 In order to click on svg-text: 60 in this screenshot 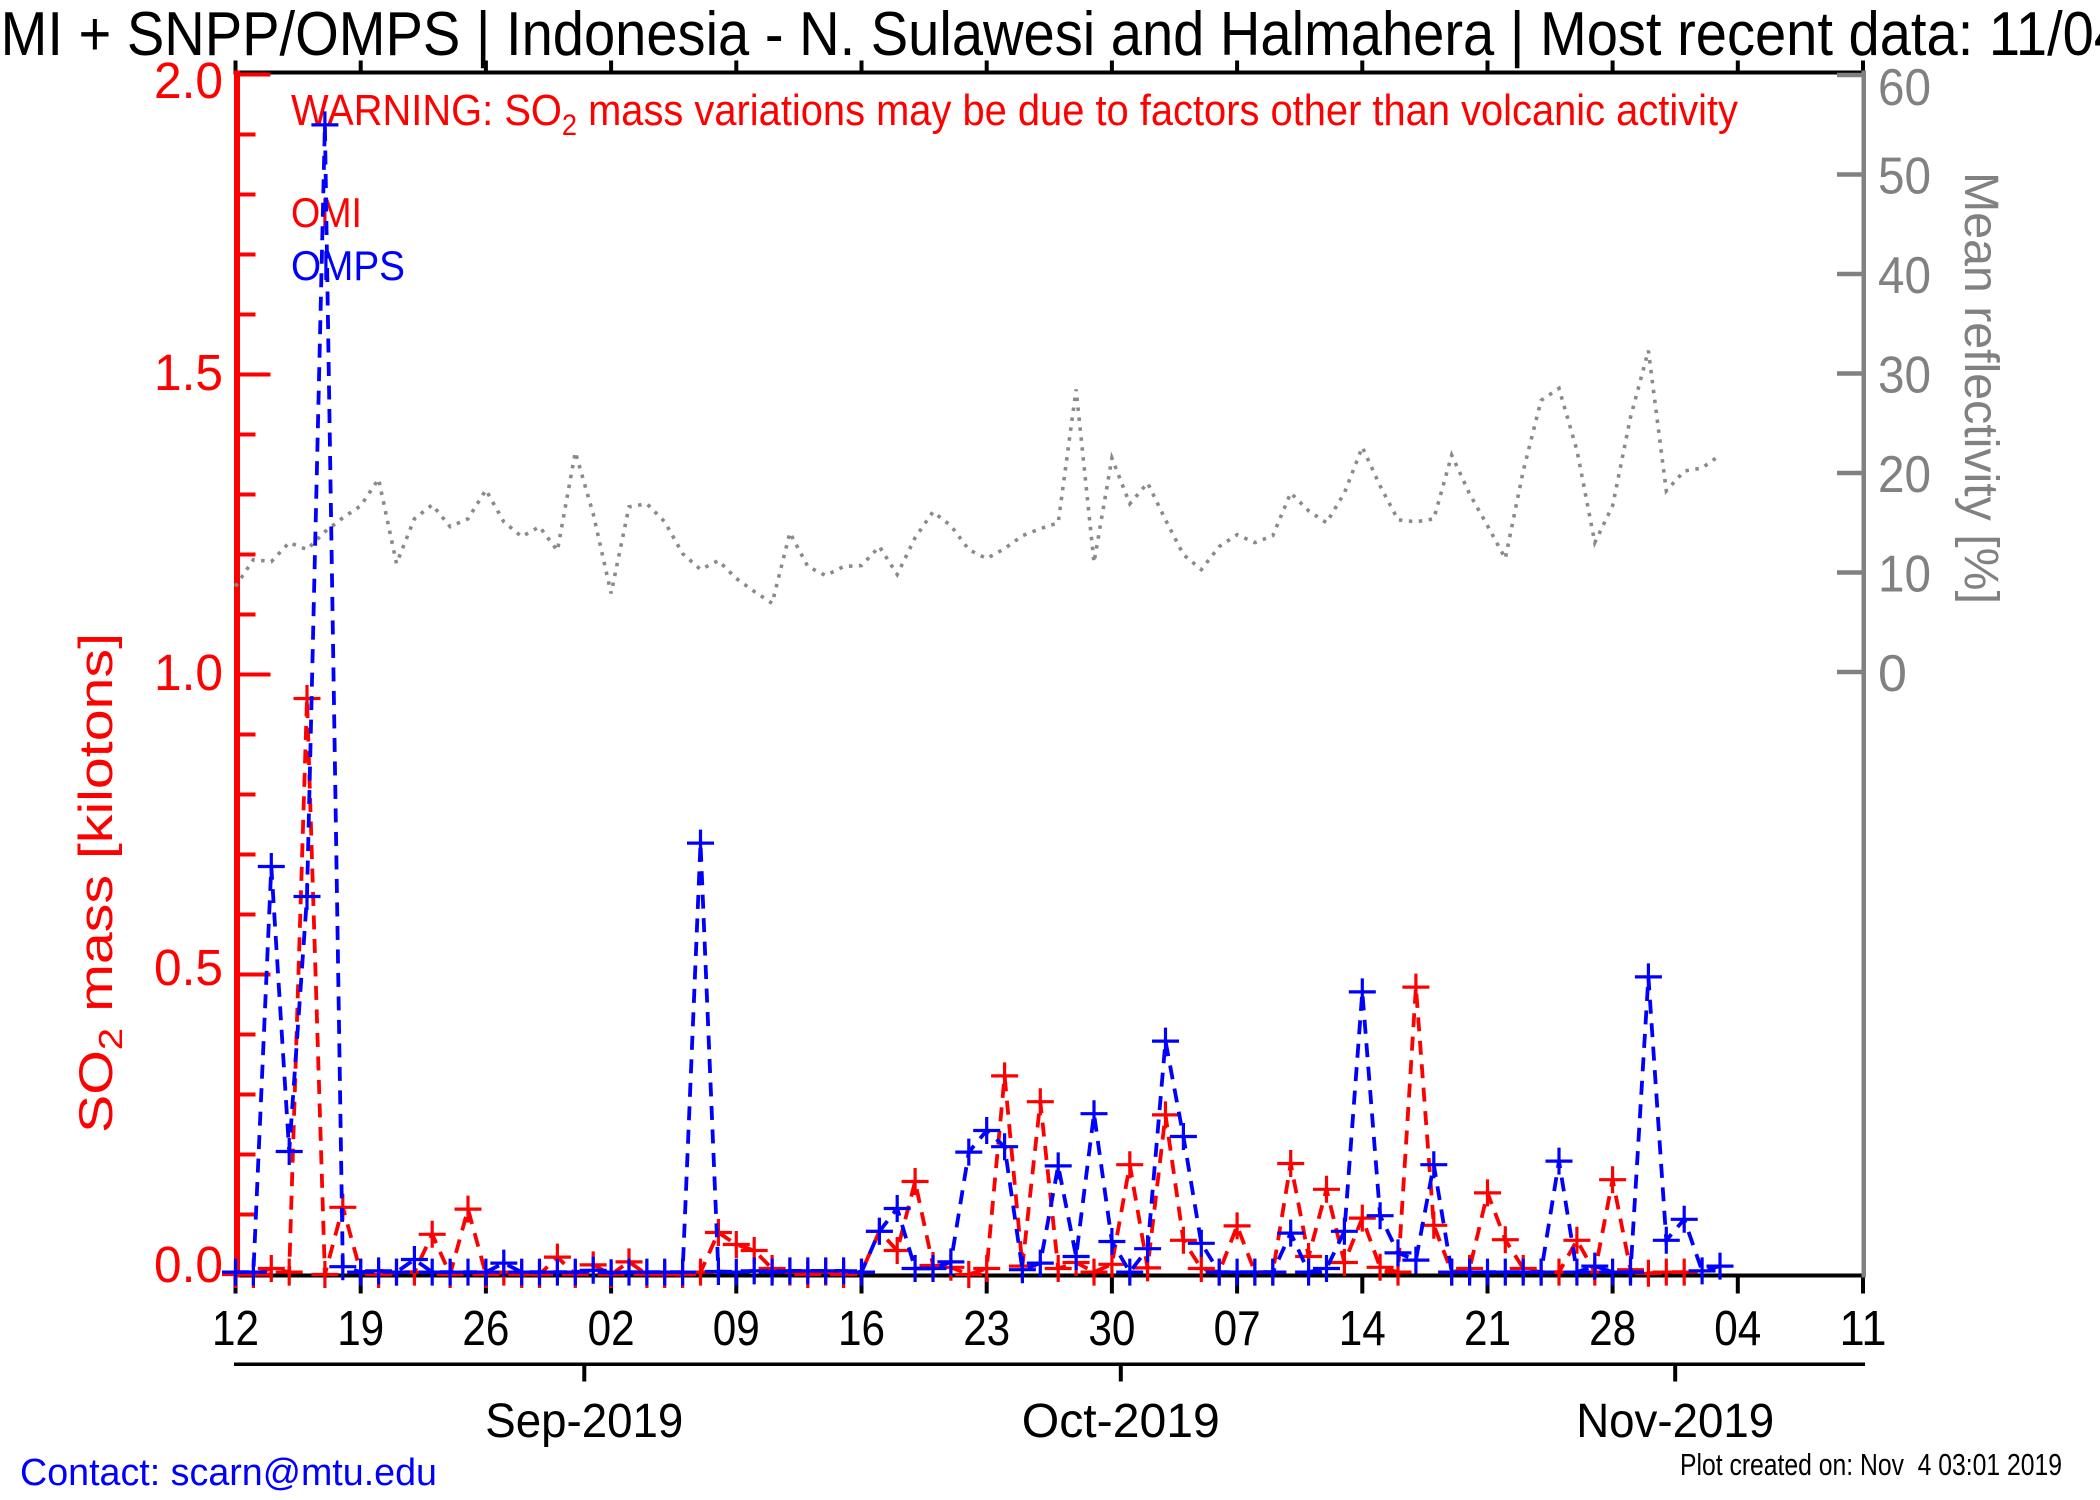, I will do `click(1904, 88)`.